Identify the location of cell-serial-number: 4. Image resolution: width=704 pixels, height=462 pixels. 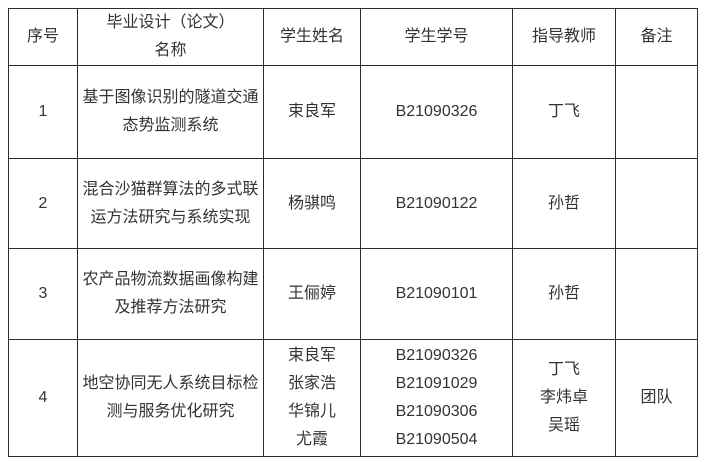
(43, 398).